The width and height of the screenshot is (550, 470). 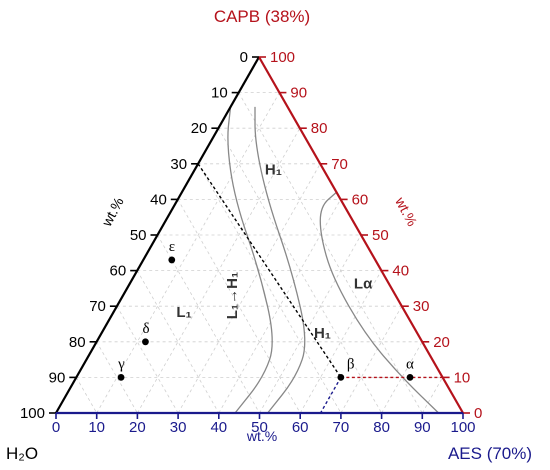 I want to click on bottom-tick-label: 30, so click(x=178, y=427).